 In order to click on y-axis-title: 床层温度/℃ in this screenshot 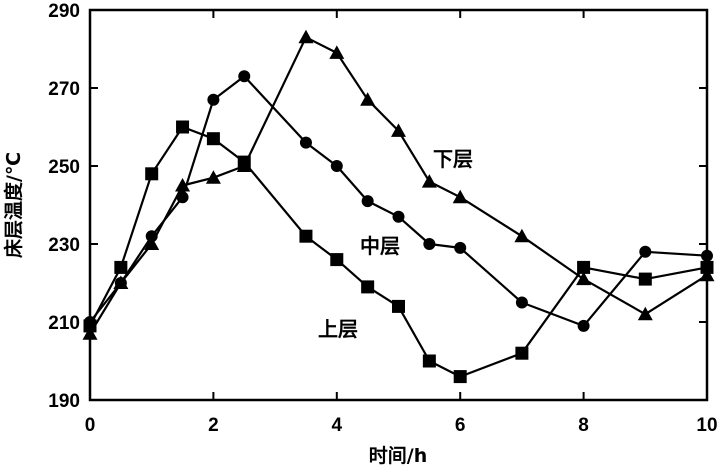, I will do `click(13, 205)`.